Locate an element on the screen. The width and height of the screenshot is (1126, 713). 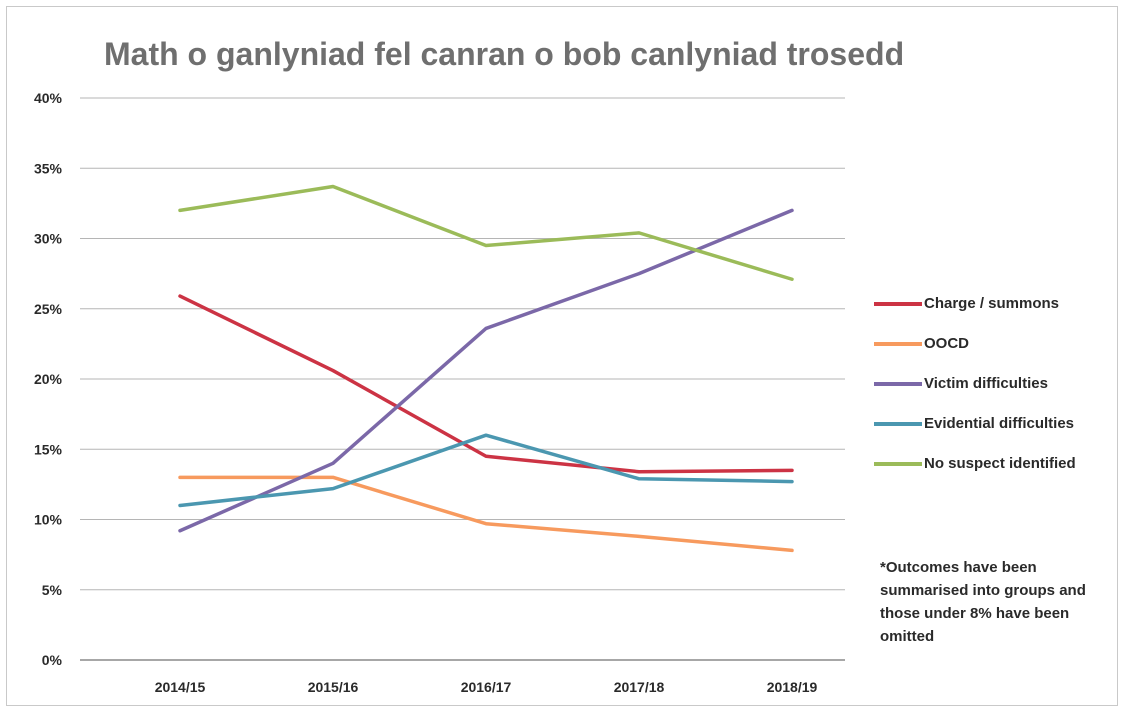
y-tick-label: 20% is located at coordinates (48, 379).